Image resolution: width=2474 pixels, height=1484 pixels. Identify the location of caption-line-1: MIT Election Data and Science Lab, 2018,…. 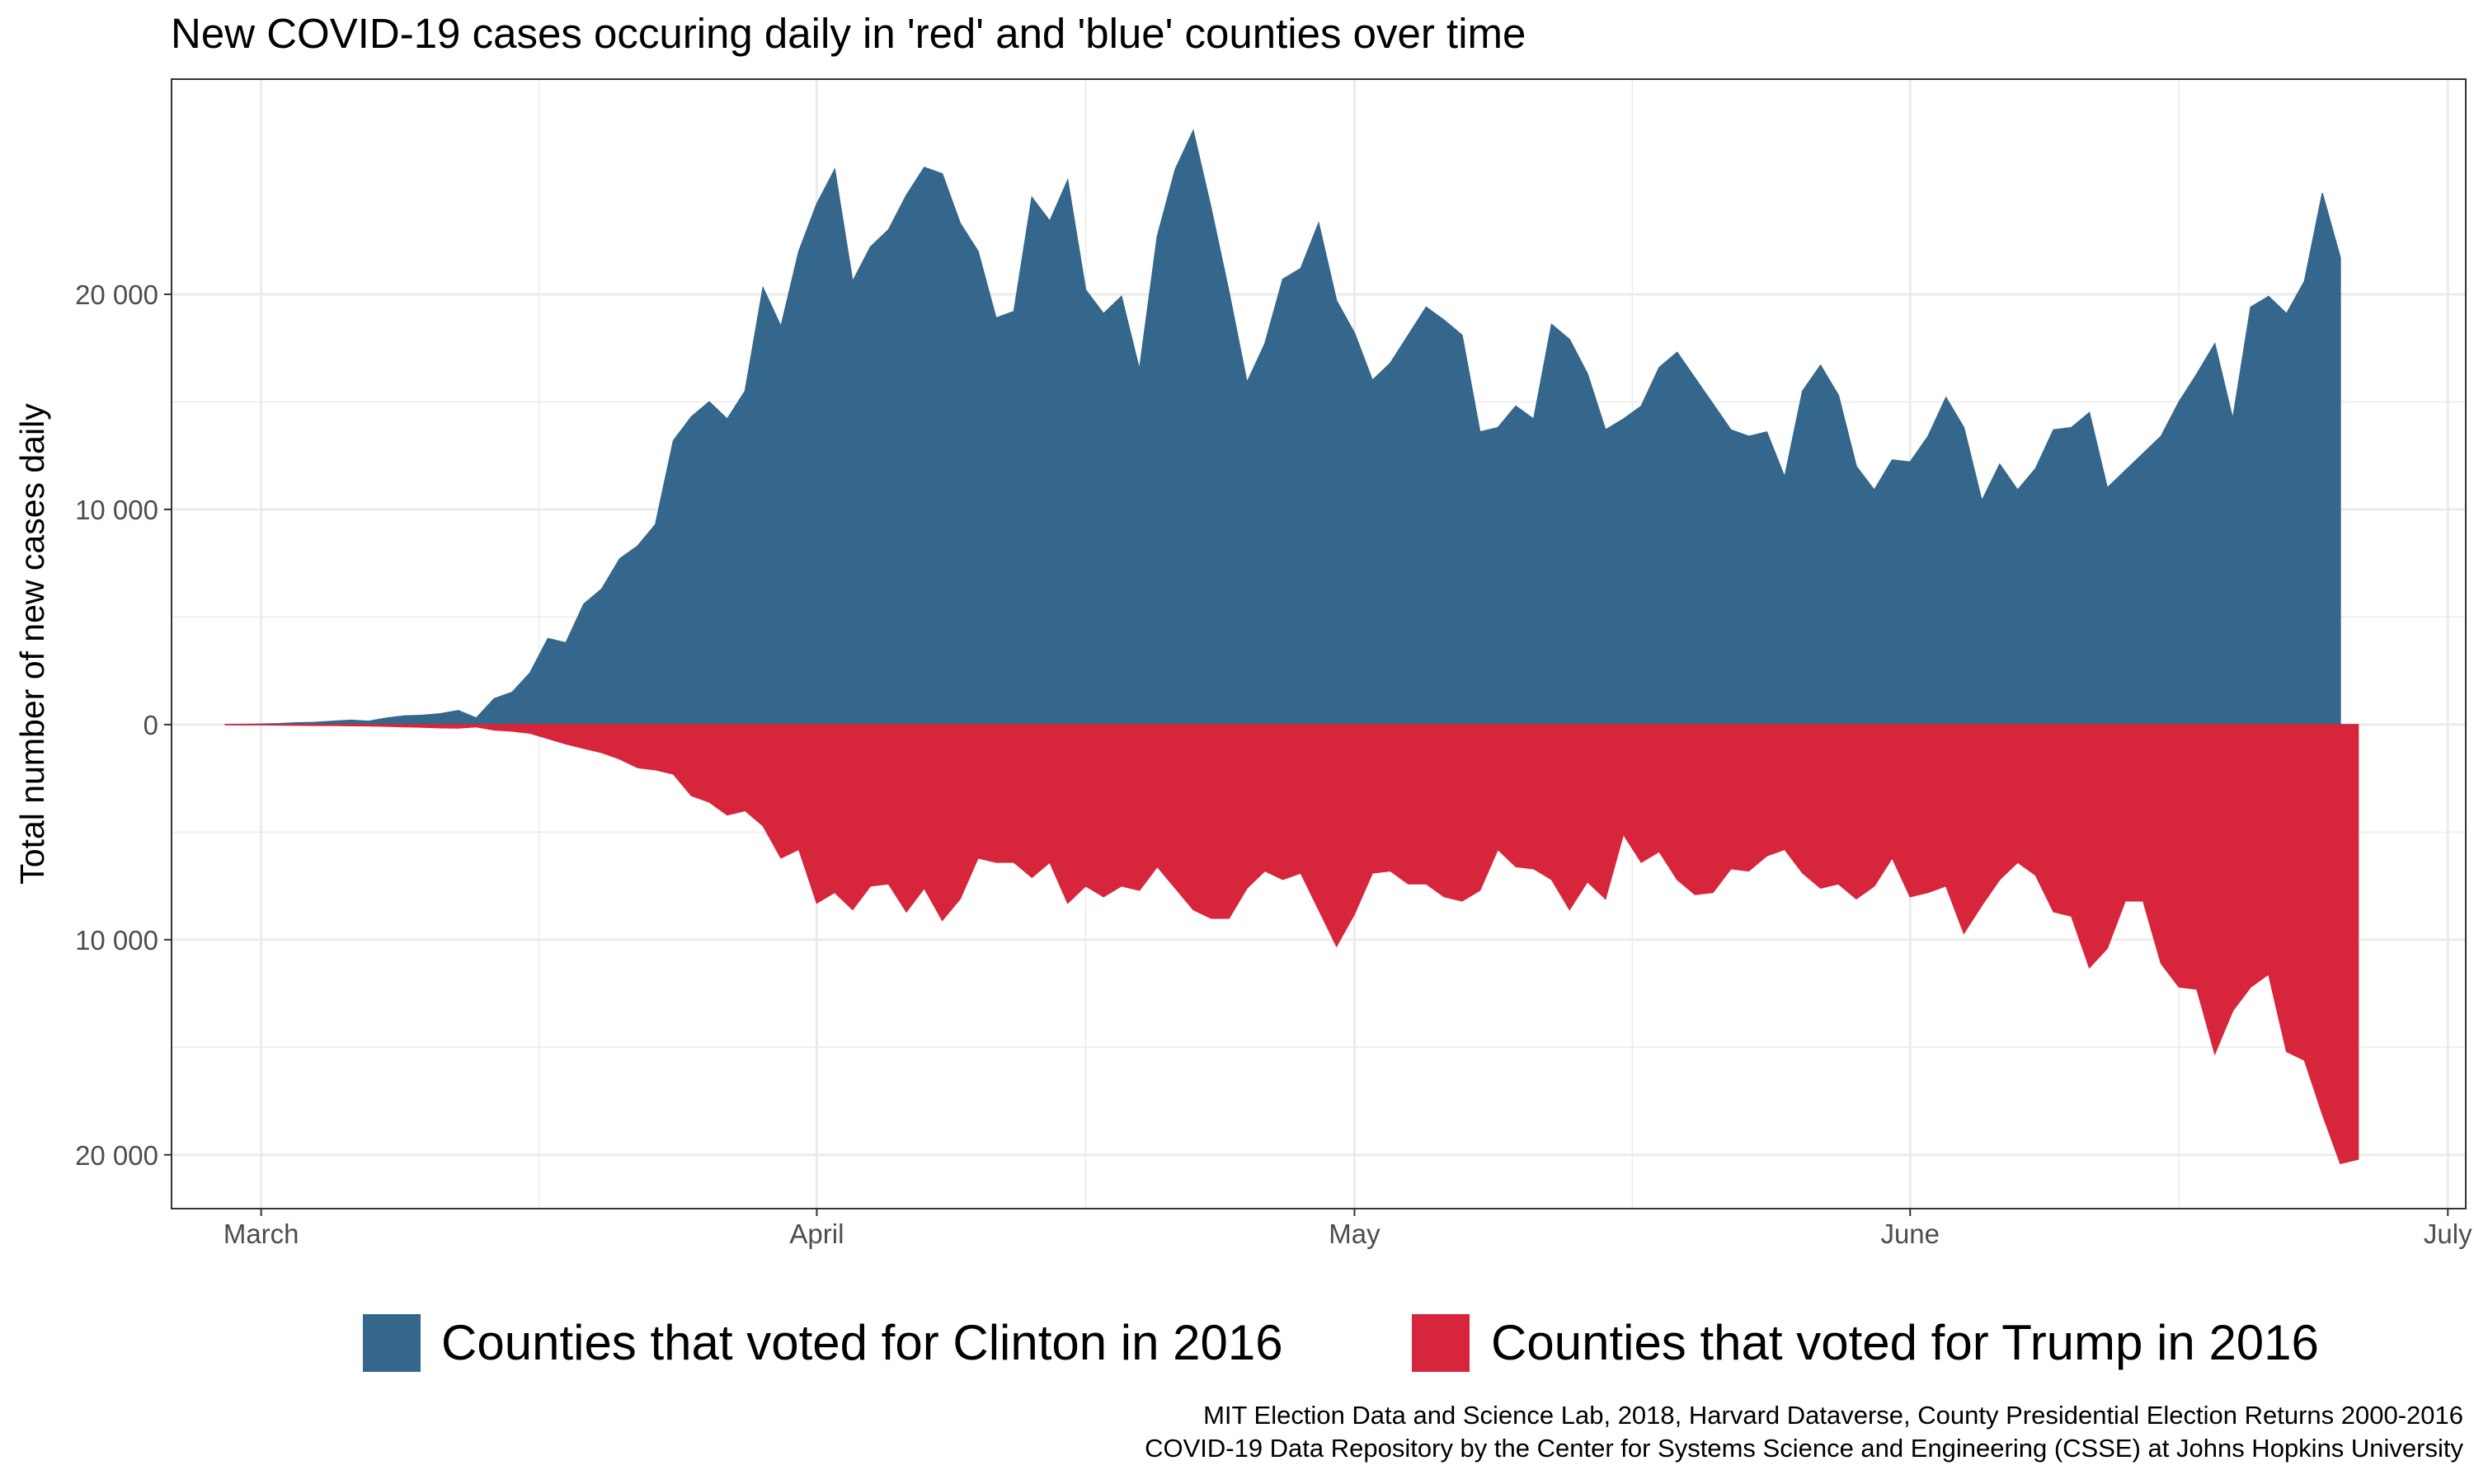
(1833, 1415).